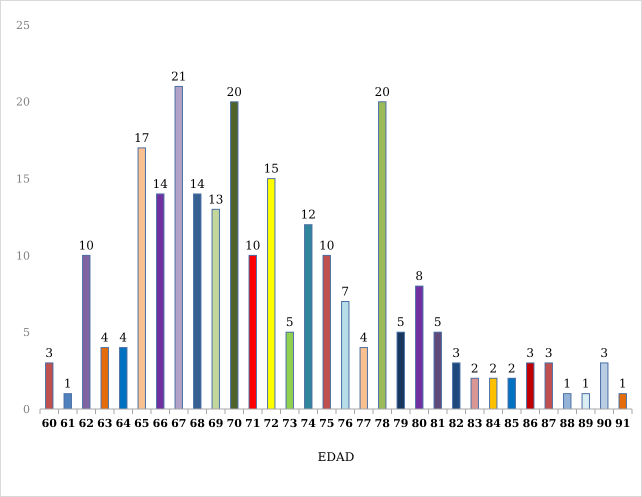  I want to click on y-tick-label: 15, so click(23, 179).